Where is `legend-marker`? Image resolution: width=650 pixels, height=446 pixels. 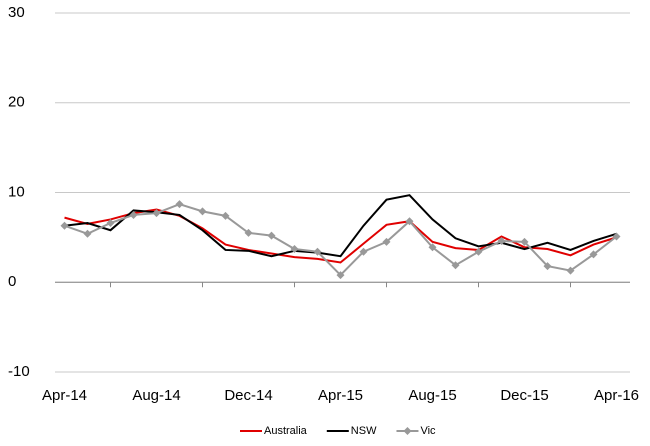 legend-marker is located at coordinates (407, 431).